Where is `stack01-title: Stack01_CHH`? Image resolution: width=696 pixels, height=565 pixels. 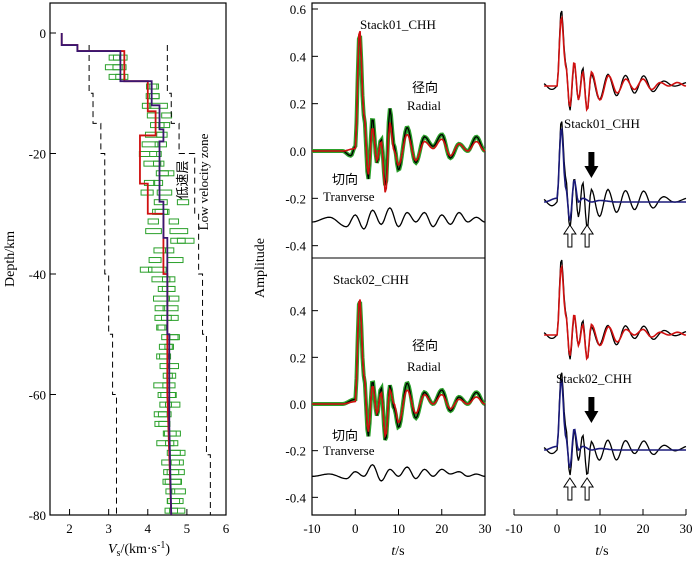 stack01-title: Stack01_CHH is located at coordinates (398, 24).